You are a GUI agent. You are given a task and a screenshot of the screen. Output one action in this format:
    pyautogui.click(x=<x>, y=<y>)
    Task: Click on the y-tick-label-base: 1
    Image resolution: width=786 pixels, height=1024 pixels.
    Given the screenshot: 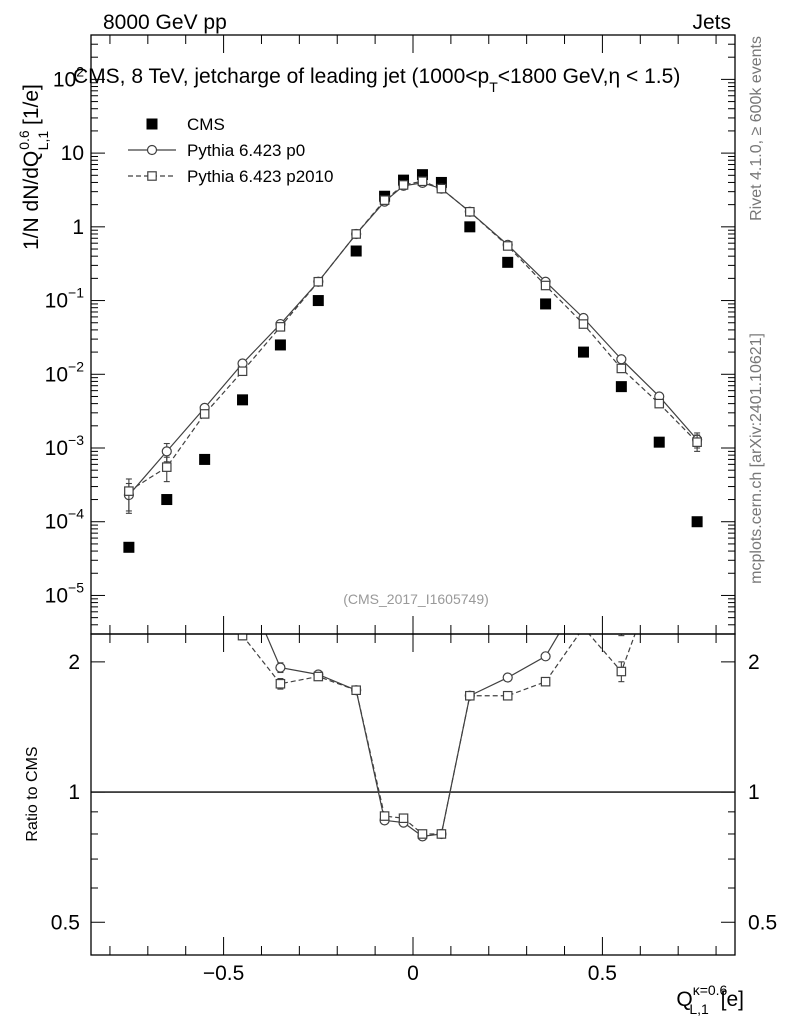 What is the action you would take?
    pyautogui.click(x=78, y=227)
    